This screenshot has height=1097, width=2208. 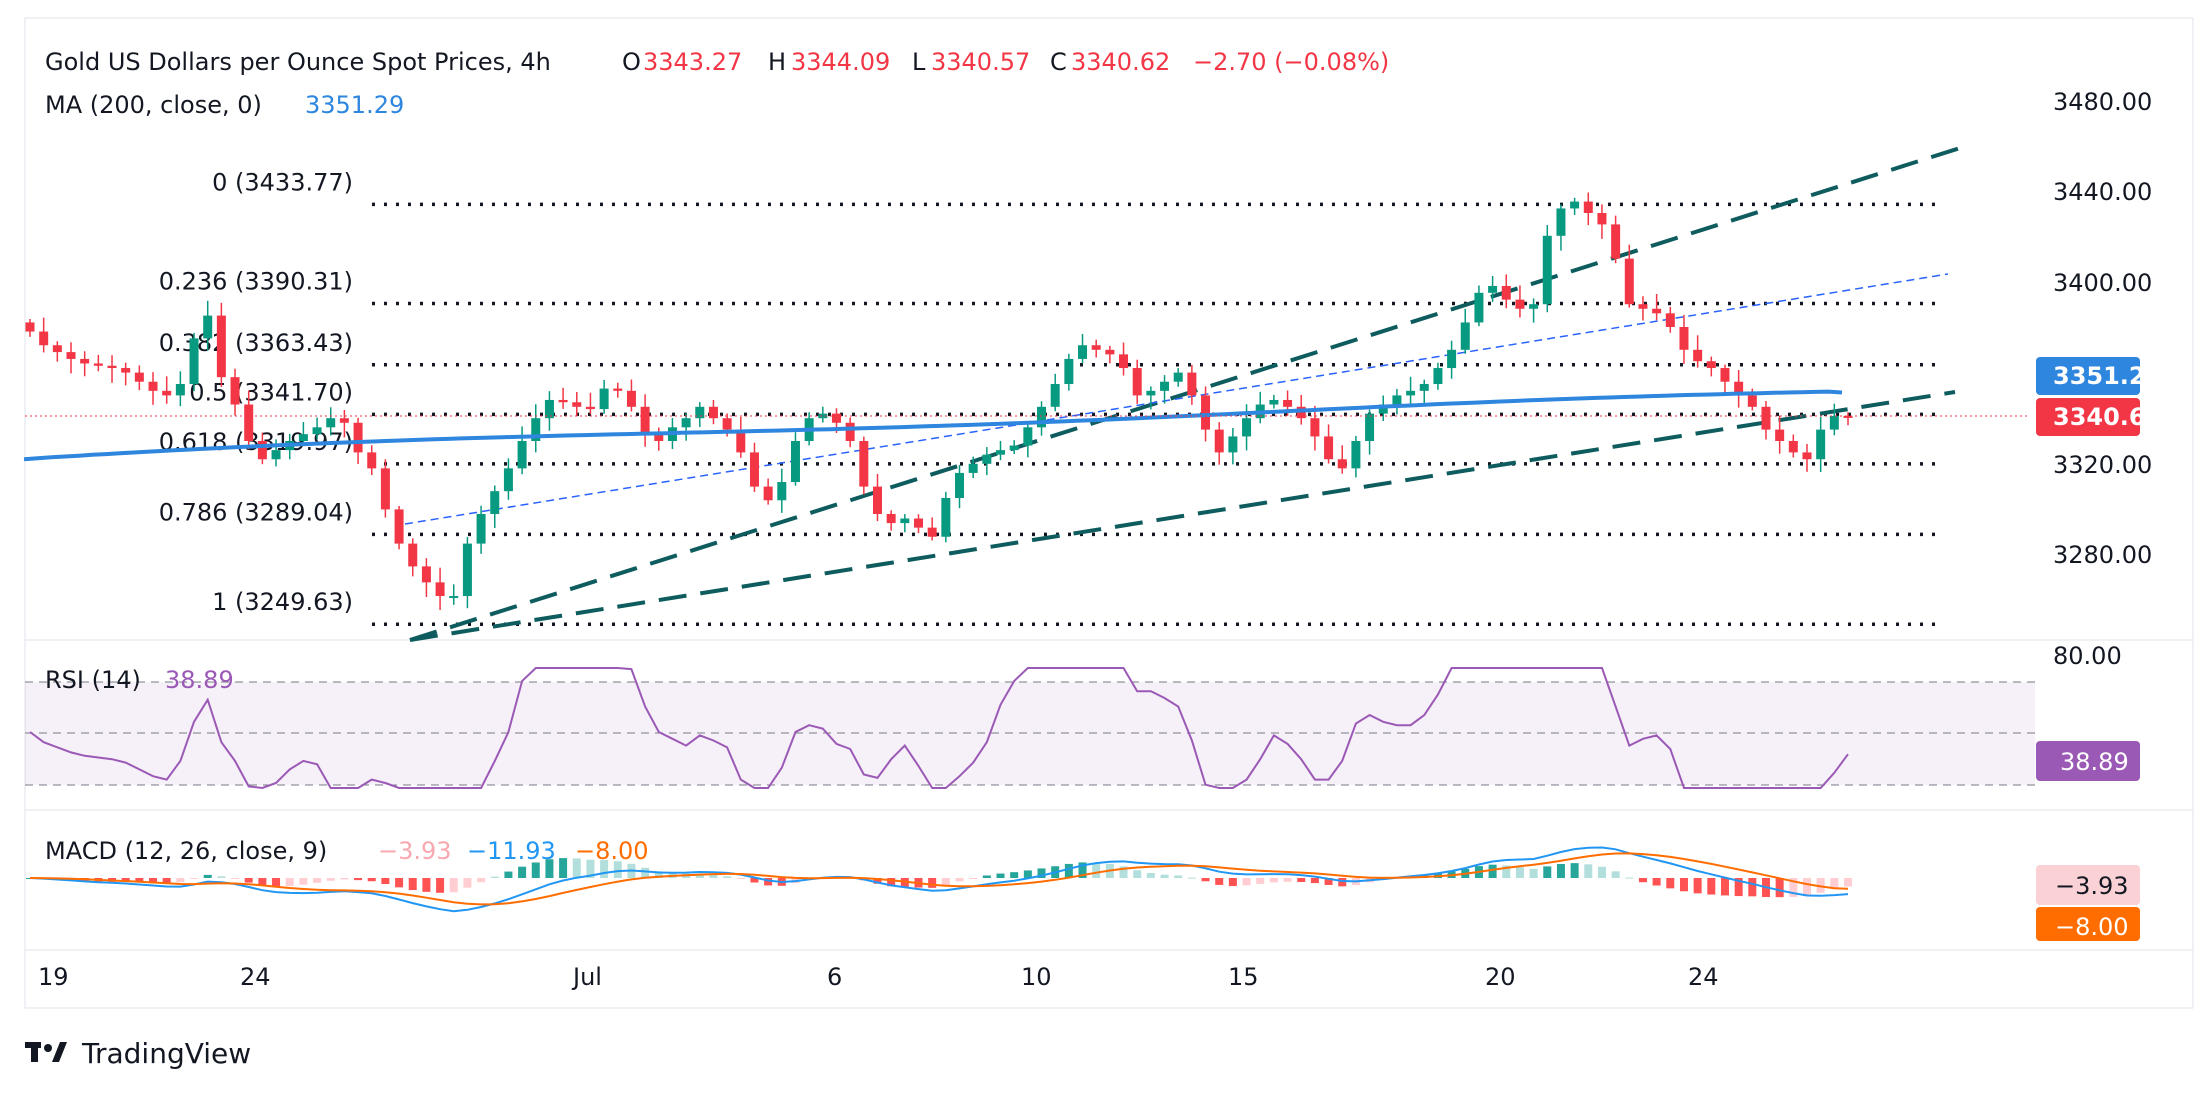 I want to click on tradingview-logo: TradingView, so click(x=138, y=1053).